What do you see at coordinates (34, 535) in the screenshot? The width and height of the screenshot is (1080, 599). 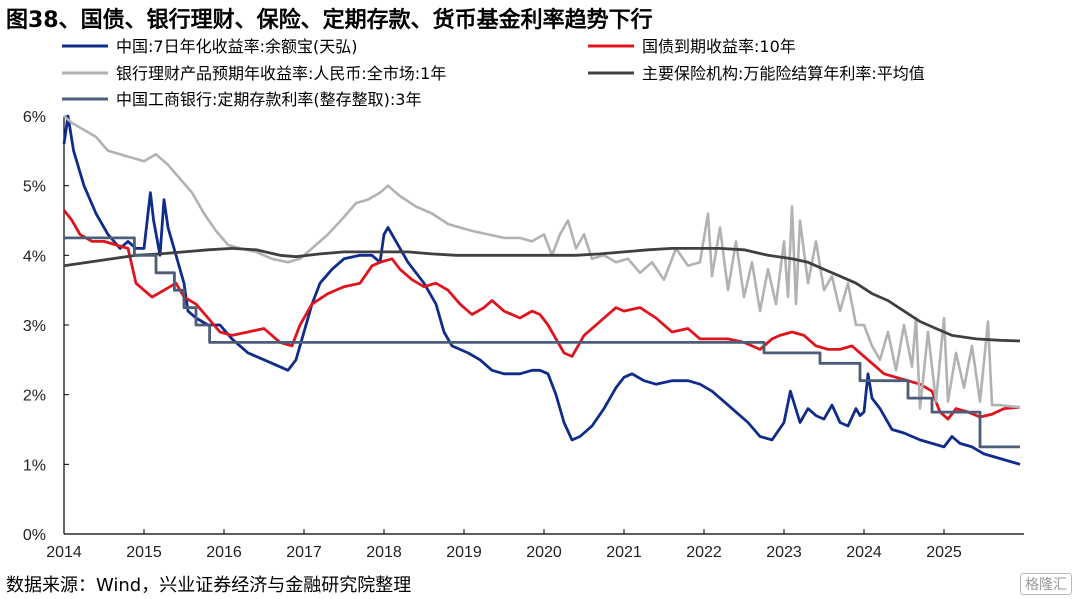 I see `y-tick-label: 0%` at bounding box center [34, 535].